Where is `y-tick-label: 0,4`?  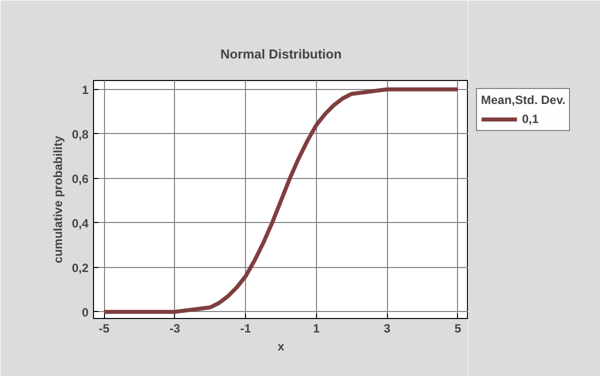 y-tick-label: 0,4 is located at coordinates (80, 223).